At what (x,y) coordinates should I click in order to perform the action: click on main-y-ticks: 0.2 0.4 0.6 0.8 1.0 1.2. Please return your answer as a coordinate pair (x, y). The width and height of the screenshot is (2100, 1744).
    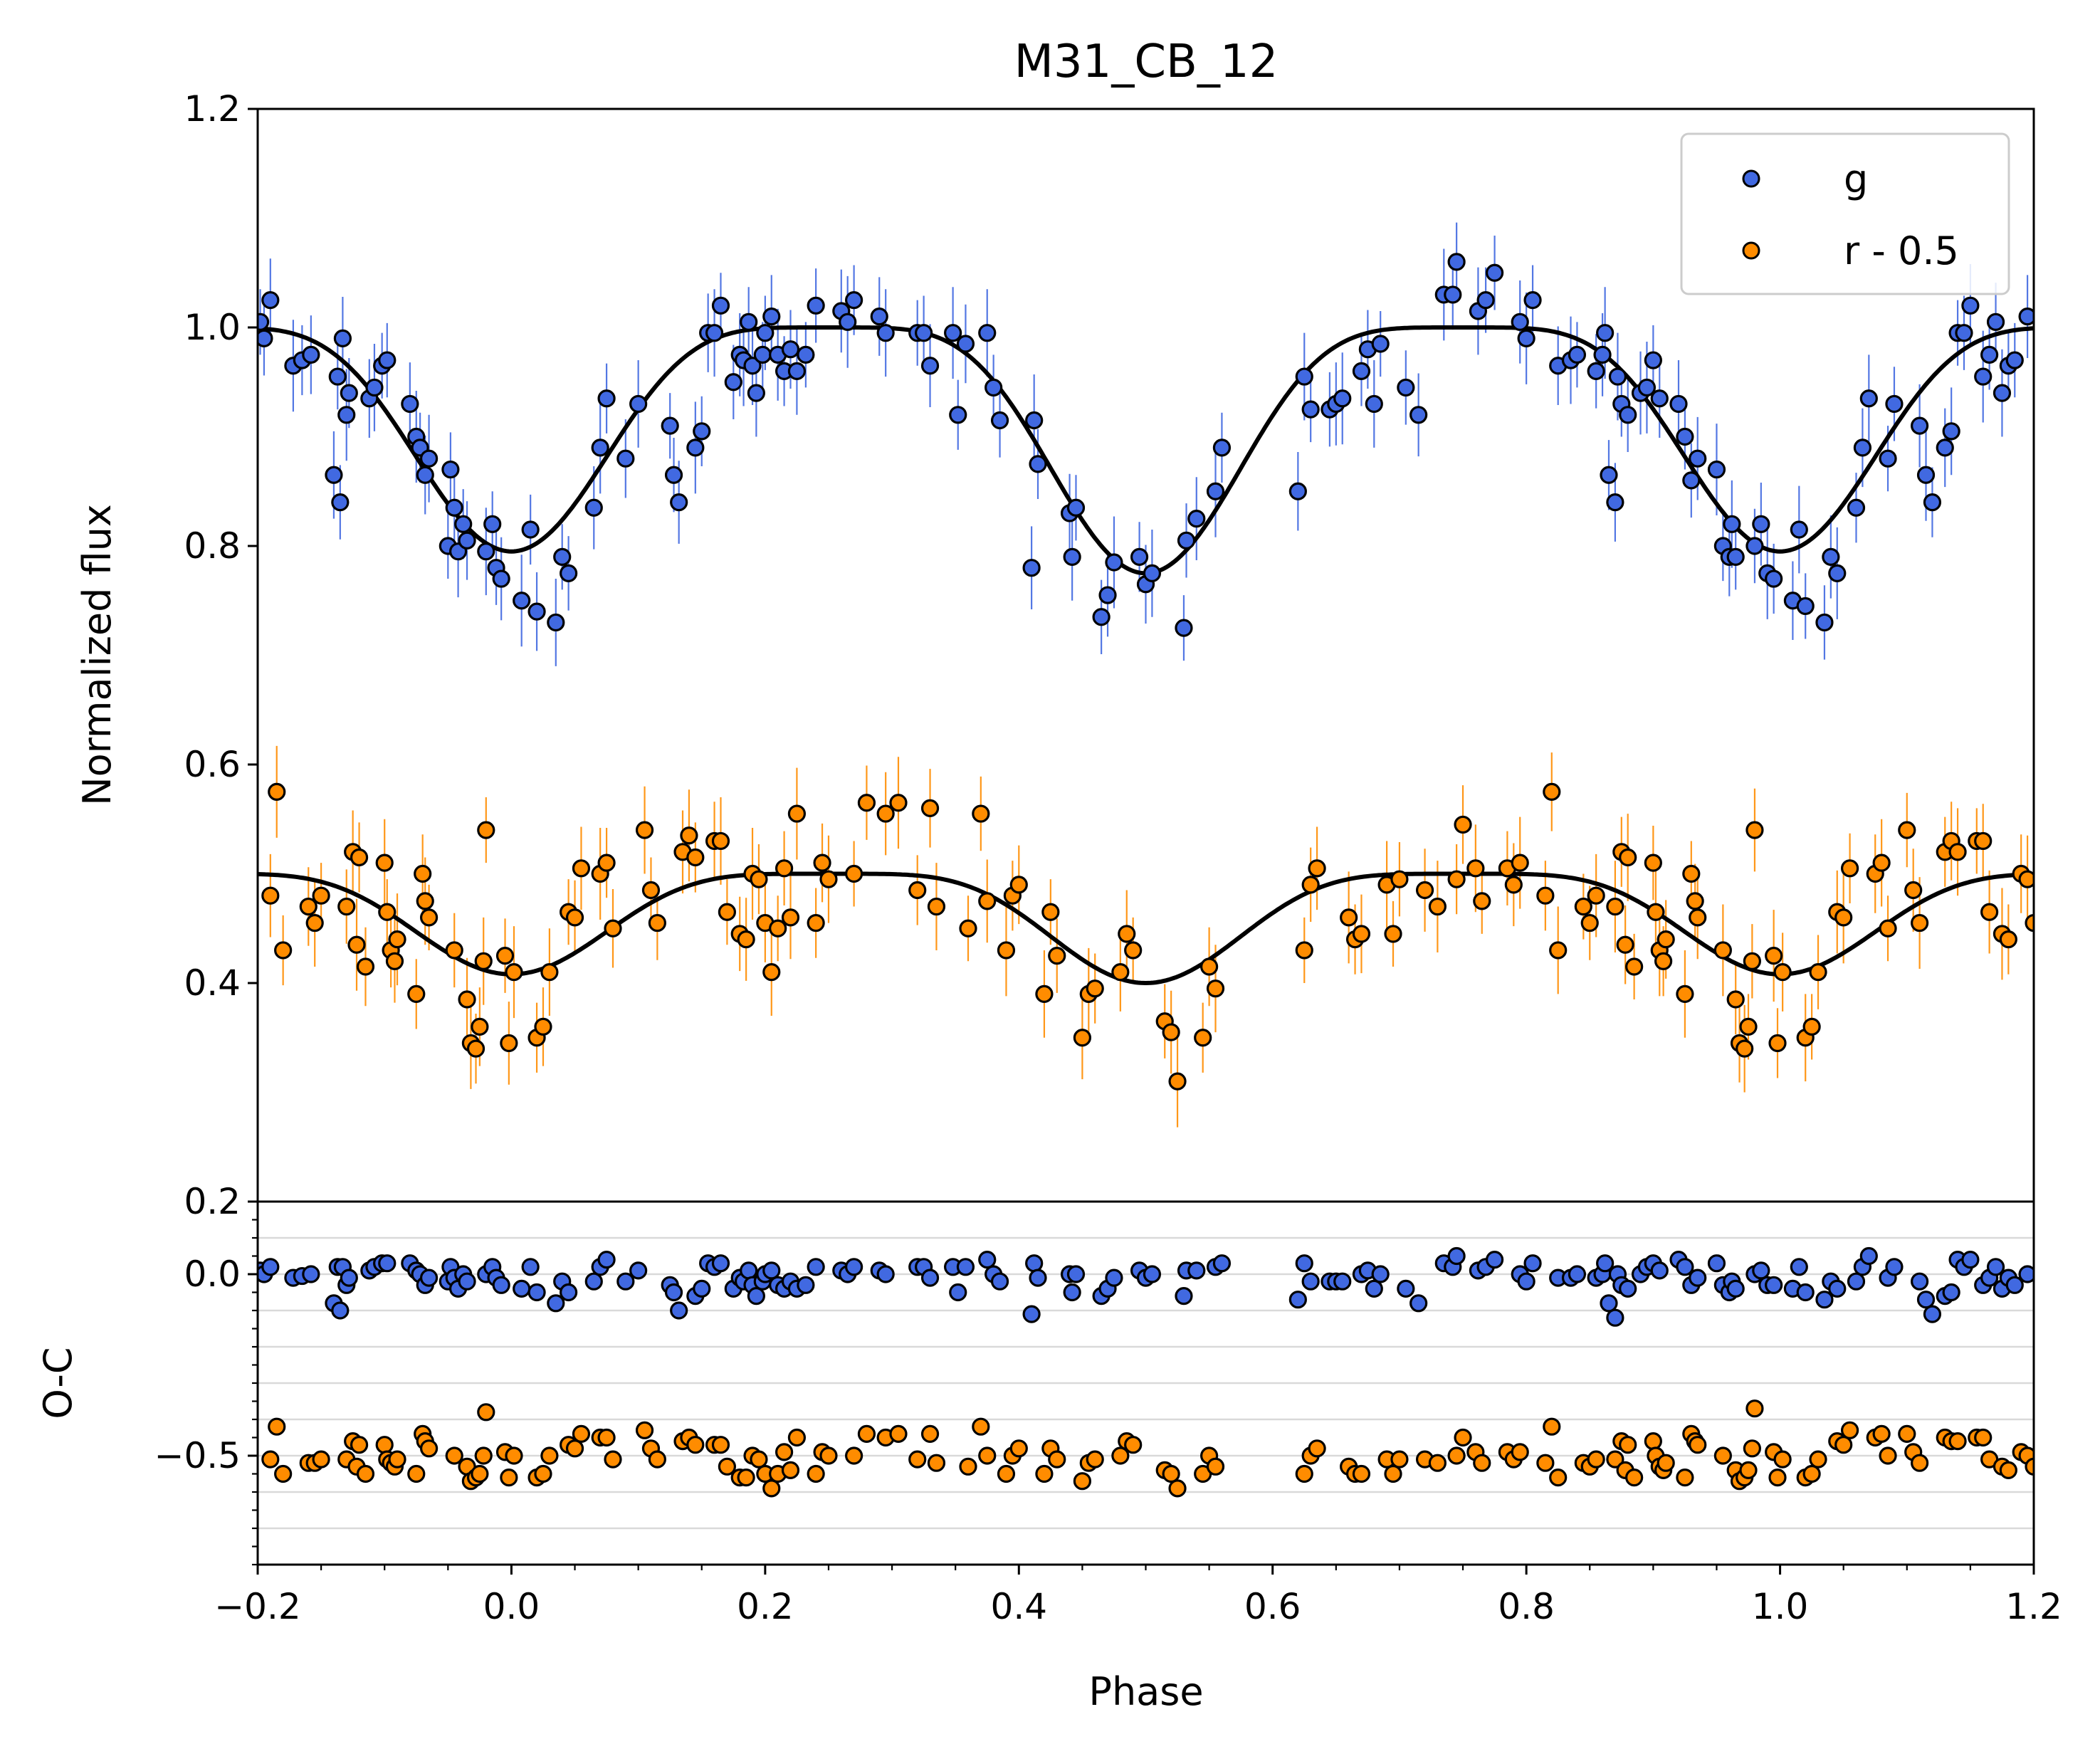
    Looking at the image, I should click on (221, 655).